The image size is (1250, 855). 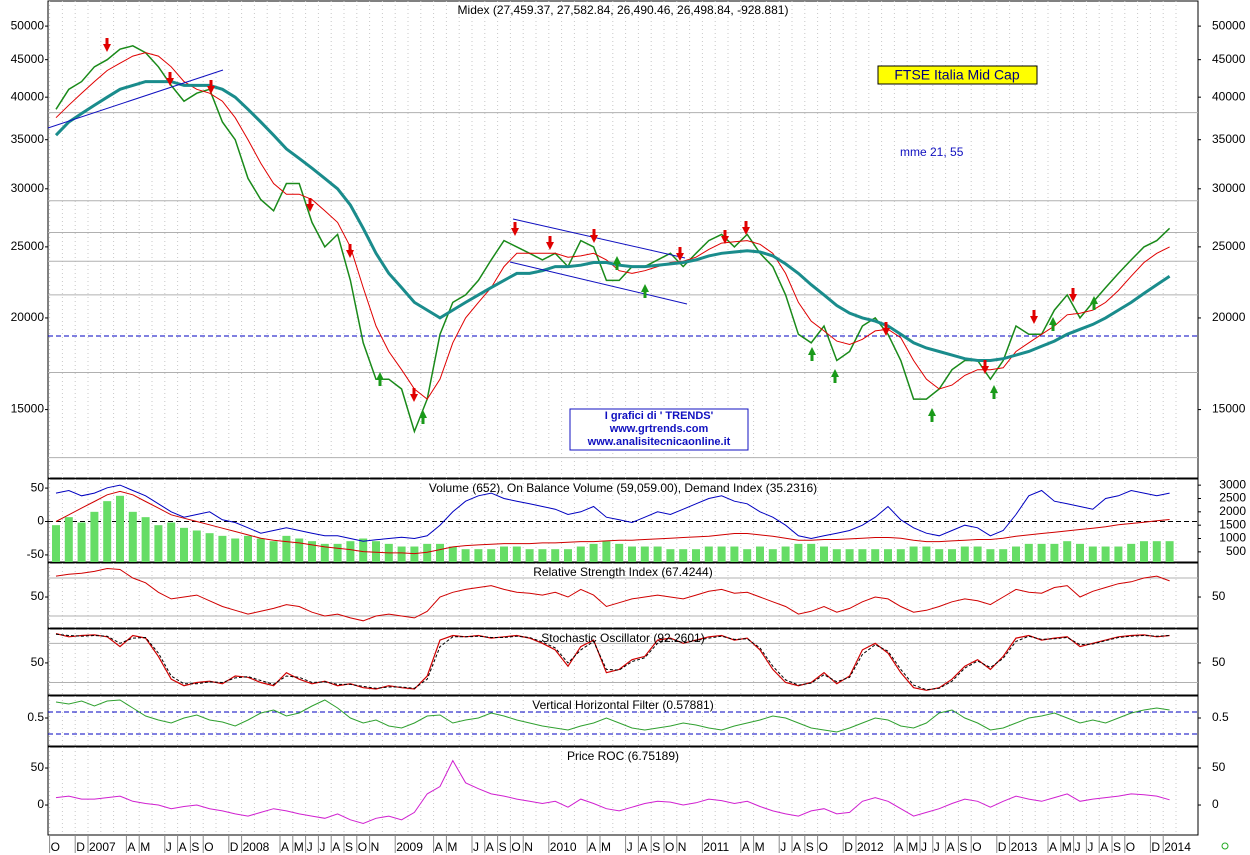 I want to click on y2-tick-label: 2500, so click(x=1232, y=498).